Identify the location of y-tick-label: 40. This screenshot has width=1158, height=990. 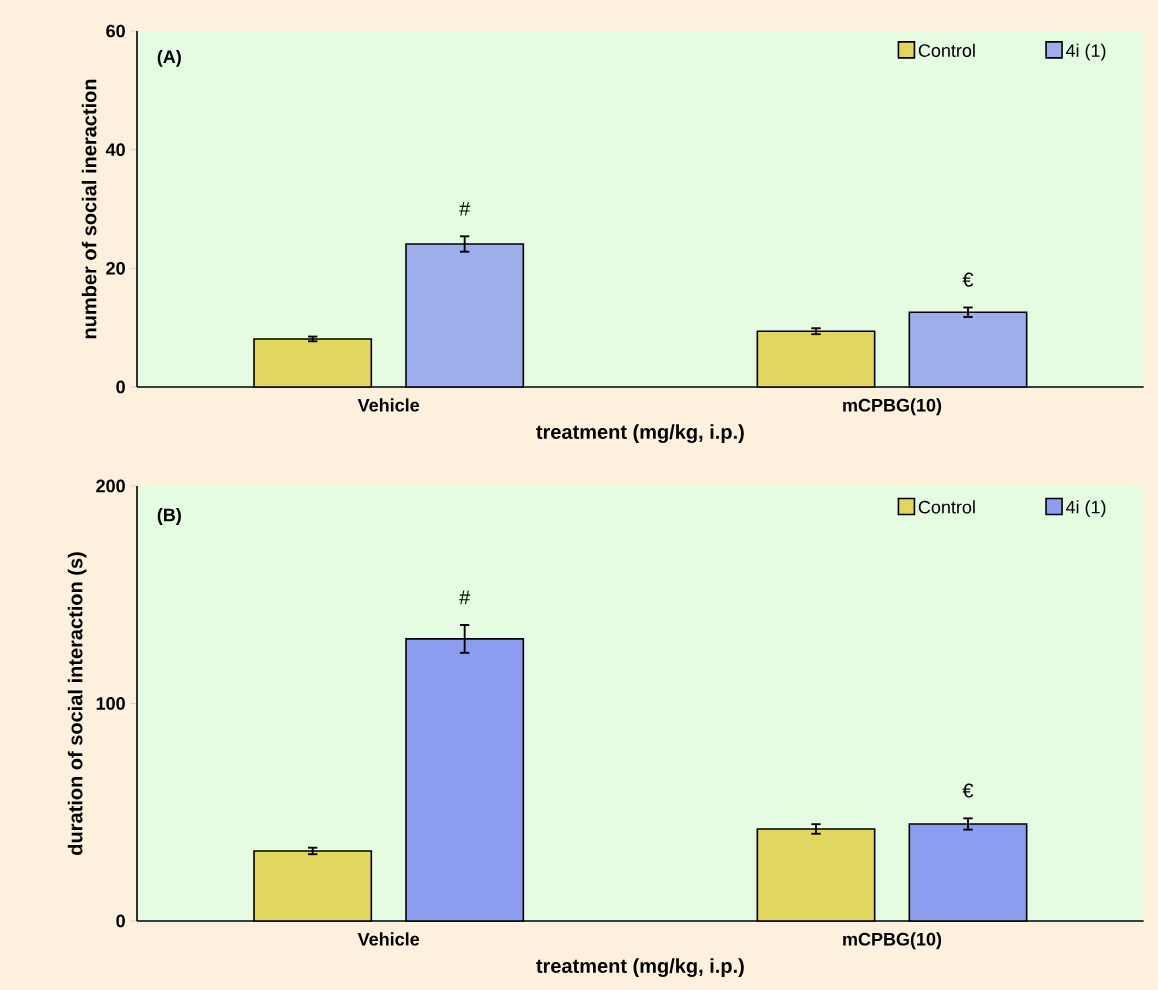
(115, 150).